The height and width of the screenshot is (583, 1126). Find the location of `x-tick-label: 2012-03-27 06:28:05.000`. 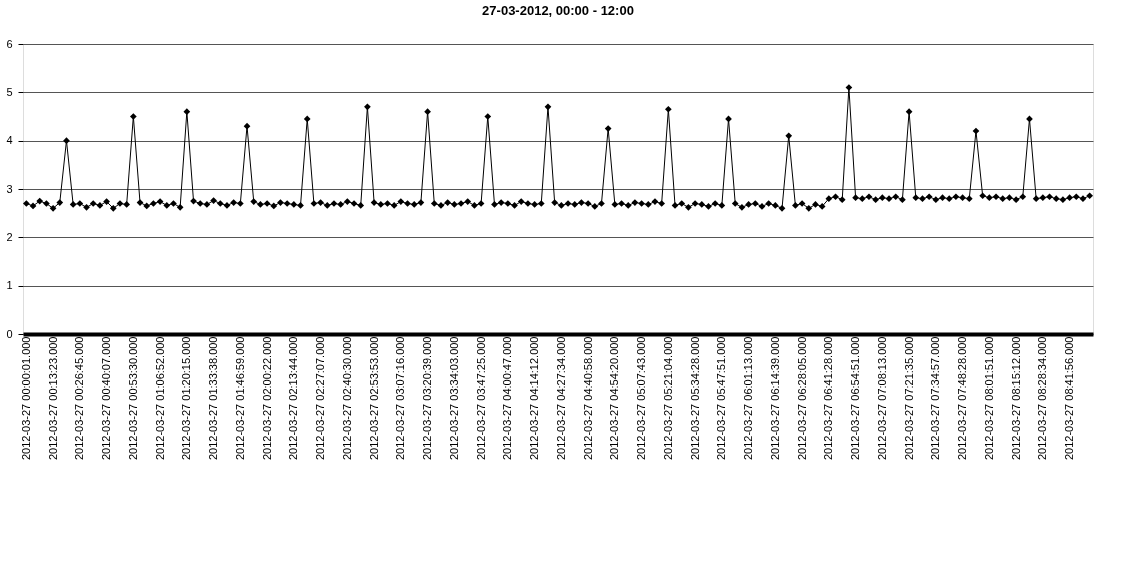

x-tick-label: 2012-03-27 06:28:05.000 is located at coordinates (801, 398).